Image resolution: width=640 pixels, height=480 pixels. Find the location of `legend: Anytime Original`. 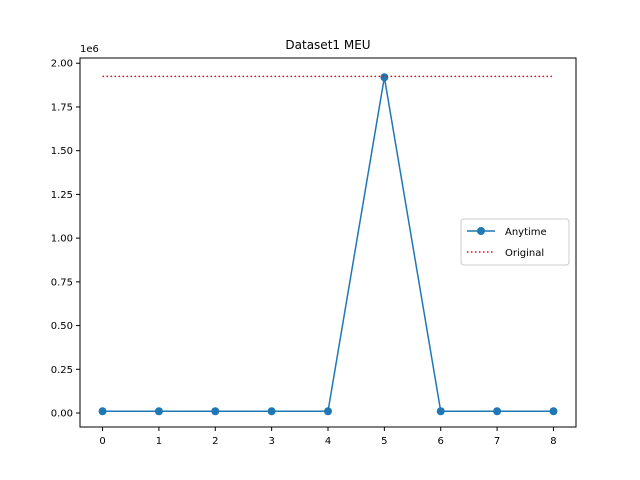

legend: Anytime Original is located at coordinates (515, 242).